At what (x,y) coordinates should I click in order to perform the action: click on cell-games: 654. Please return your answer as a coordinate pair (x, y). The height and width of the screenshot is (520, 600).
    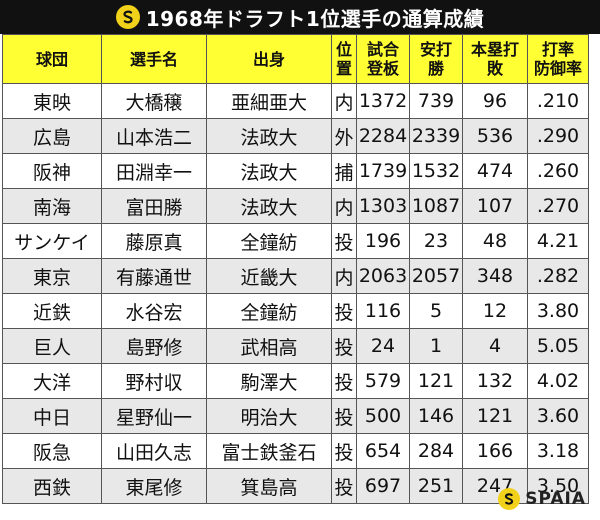
    Looking at the image, I should click on (383, 451).